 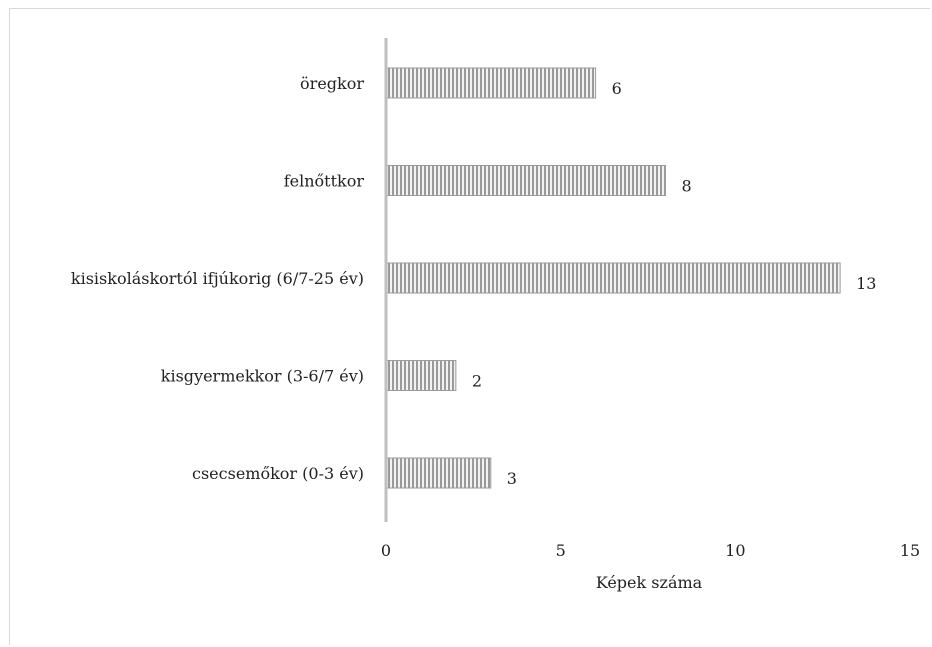 What do you see at coordinates (512, 478) in the screenshot?
I see `value-label-0: 3` at bounding box center [512, 478].